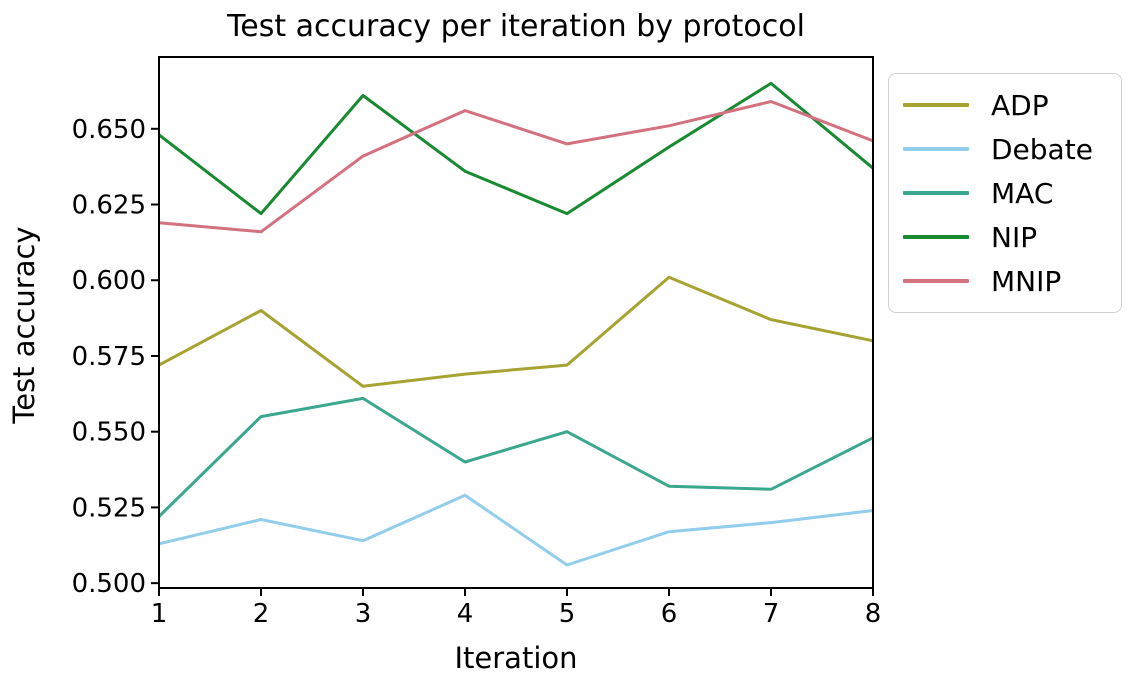 The width and height of the screenshot is (1135, 689). I want to click on legend-item-MAC: MAC, so click(1005, 193).